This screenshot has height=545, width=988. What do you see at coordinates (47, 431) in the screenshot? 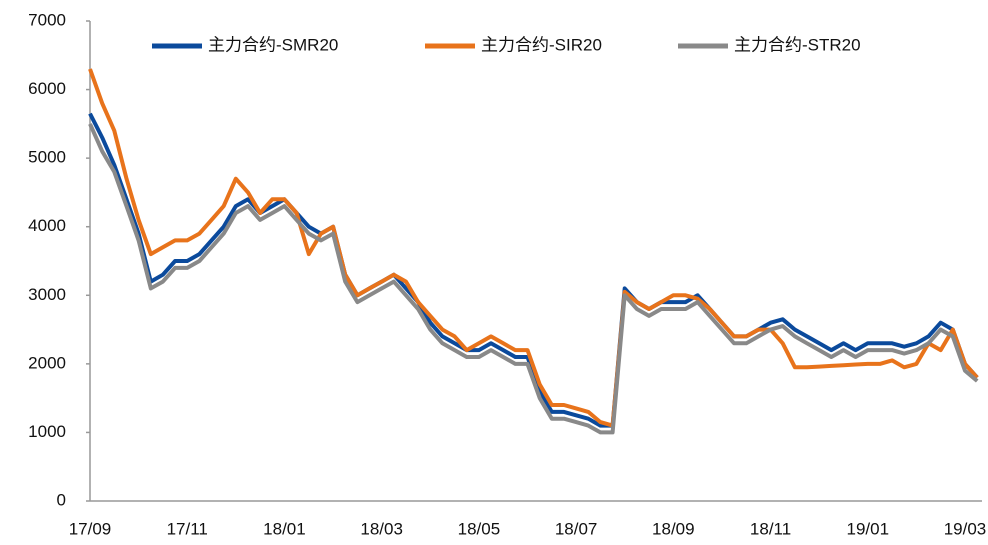
I see `y-tick-label: 1000` at bounding box center [47, 431].